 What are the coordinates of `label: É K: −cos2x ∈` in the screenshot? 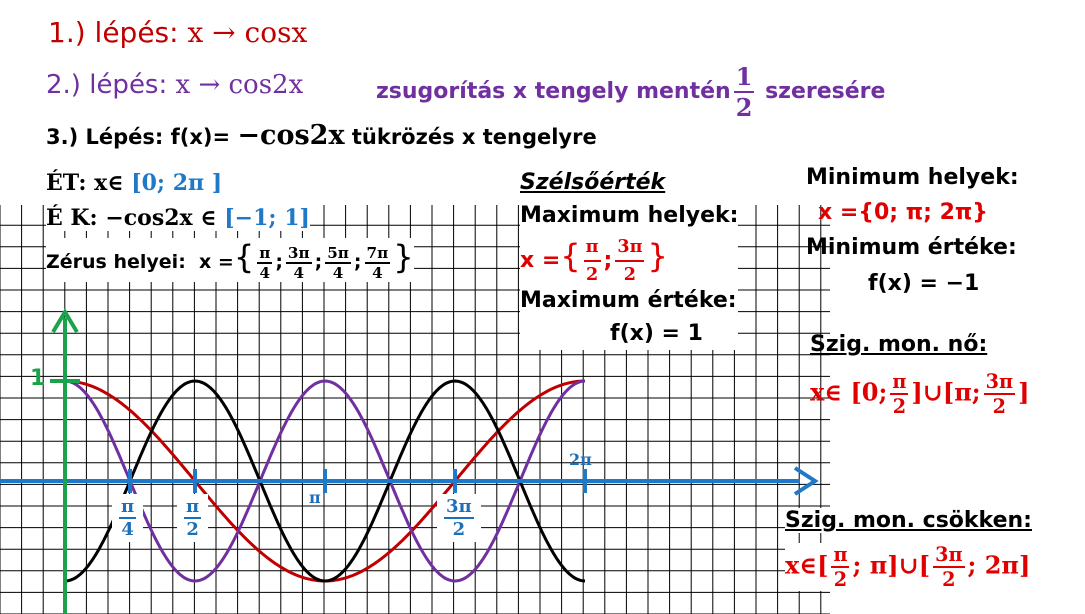 It's located at (131, 218).